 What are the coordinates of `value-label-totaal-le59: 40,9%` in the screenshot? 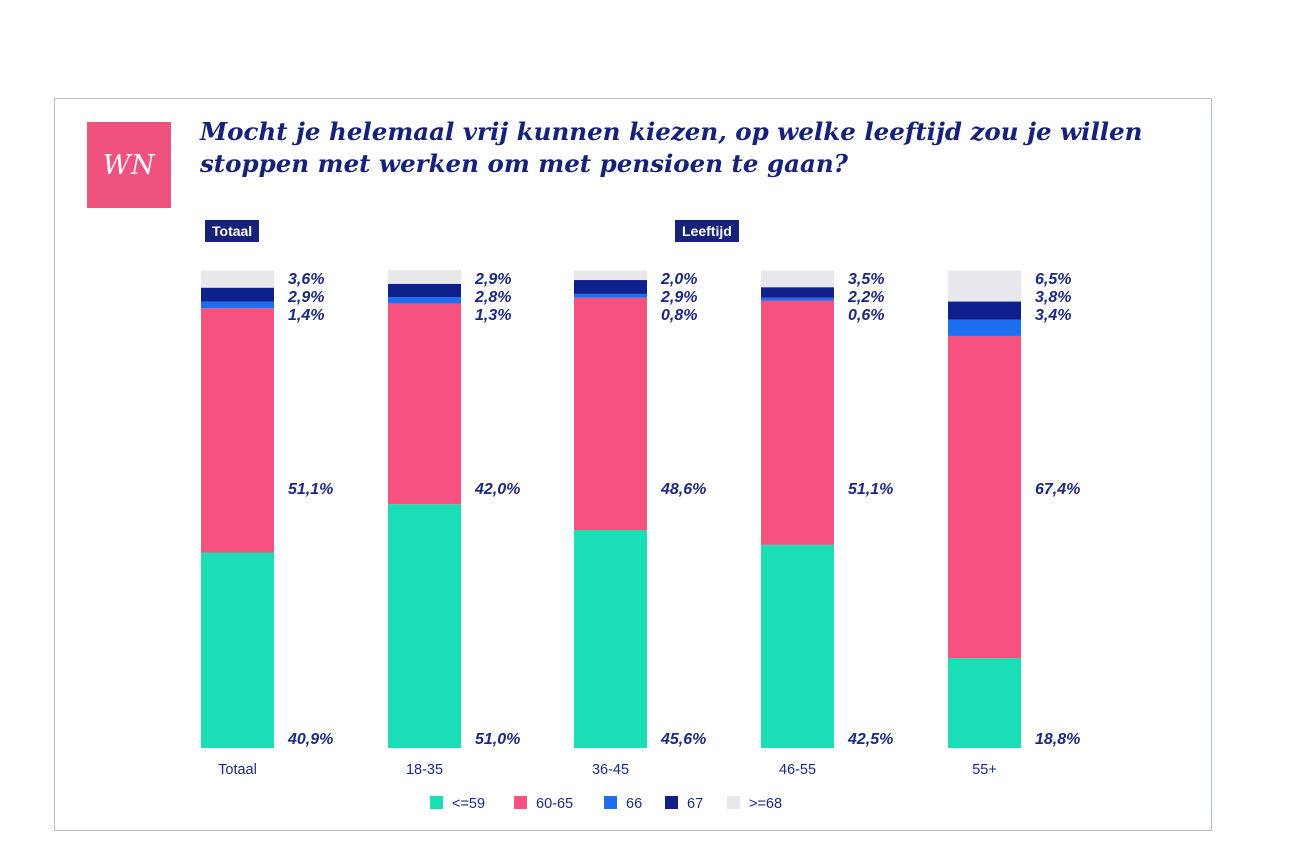 It's located at (310, 739).